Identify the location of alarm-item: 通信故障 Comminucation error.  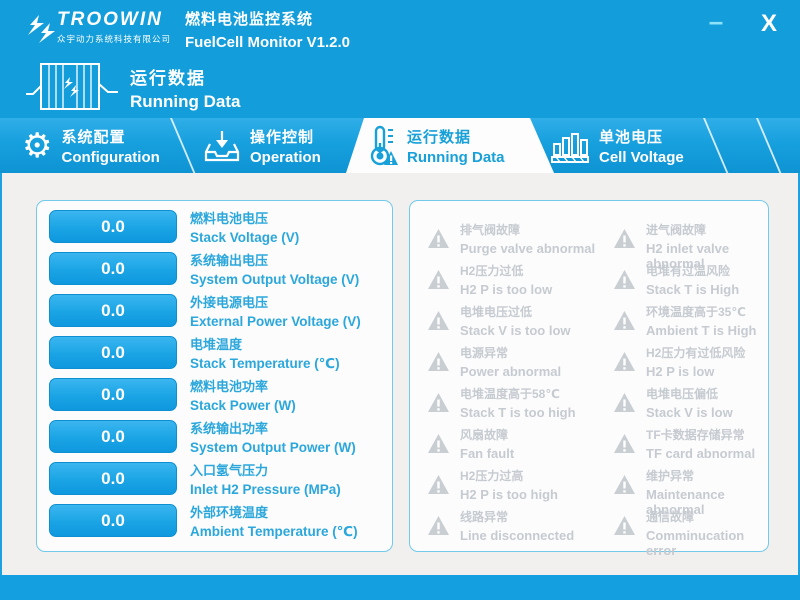
(687, 533).